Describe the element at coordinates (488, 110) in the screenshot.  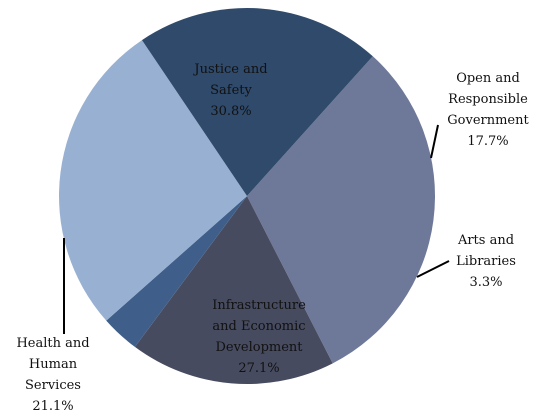
I see `slice-label-open-and-responsible-government: Open and Responsible Government 17.7%` at that location.